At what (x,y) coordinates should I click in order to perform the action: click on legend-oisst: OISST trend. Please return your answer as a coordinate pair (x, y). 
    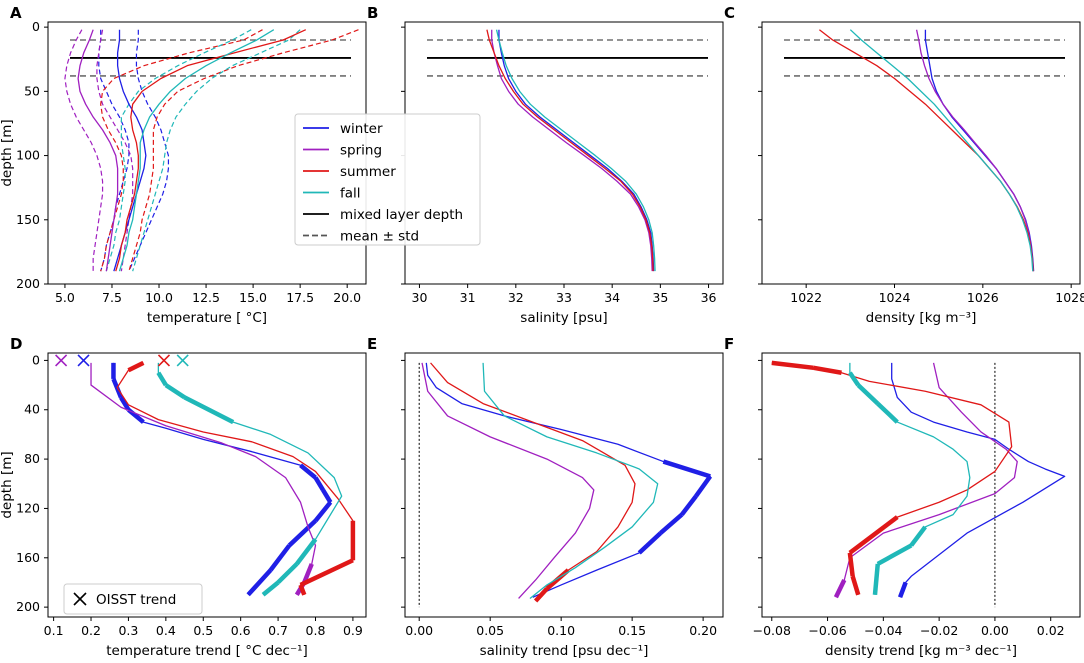
    Looking at the image, I should click on (133, 599).